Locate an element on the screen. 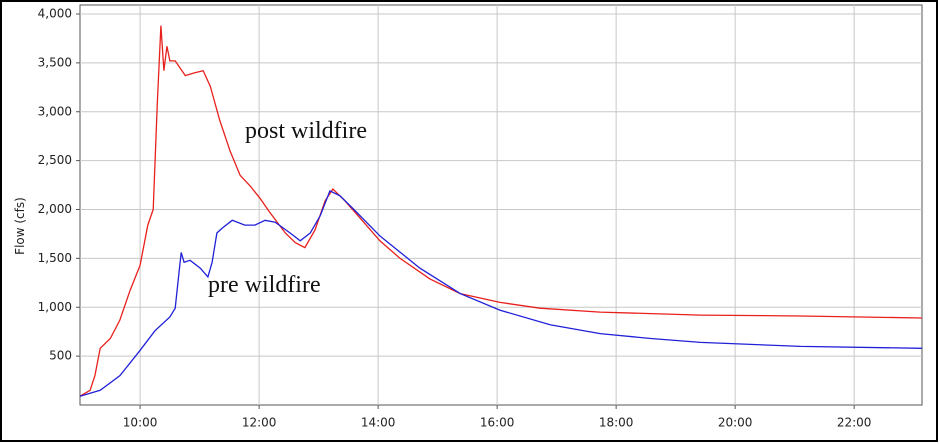 Image resolution: width=940 pixels, height=444 pixels. x-tick-label: 18:00 is located at coordinates (616, 423).